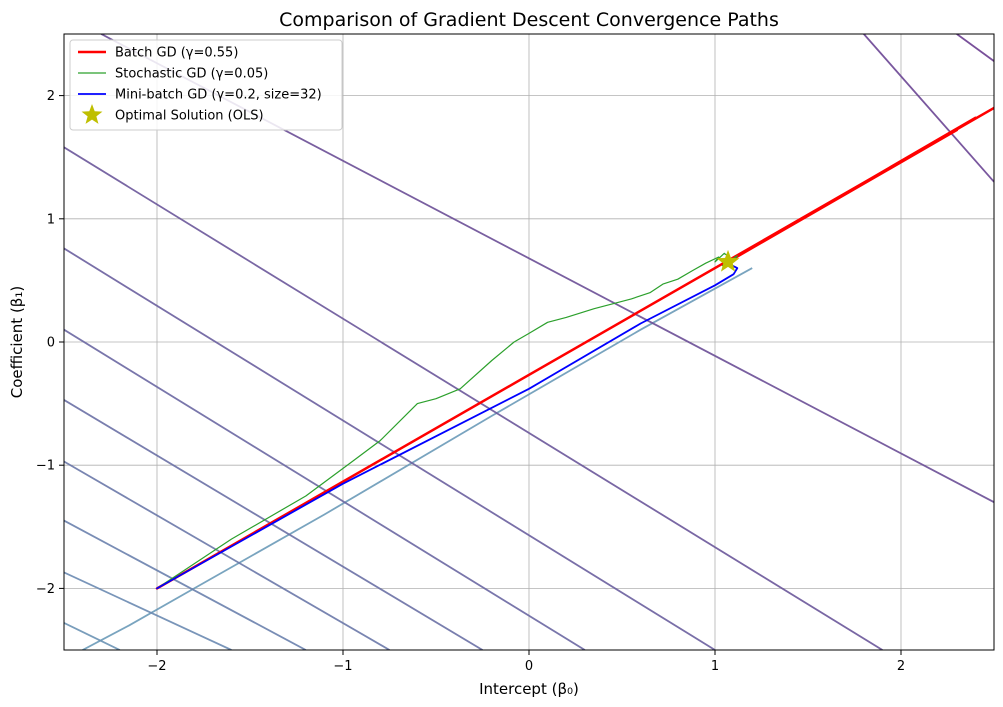 The height and width of the screenshot is (707, 1003). I want to click on x-tick-label: 2, so click(901, 666).